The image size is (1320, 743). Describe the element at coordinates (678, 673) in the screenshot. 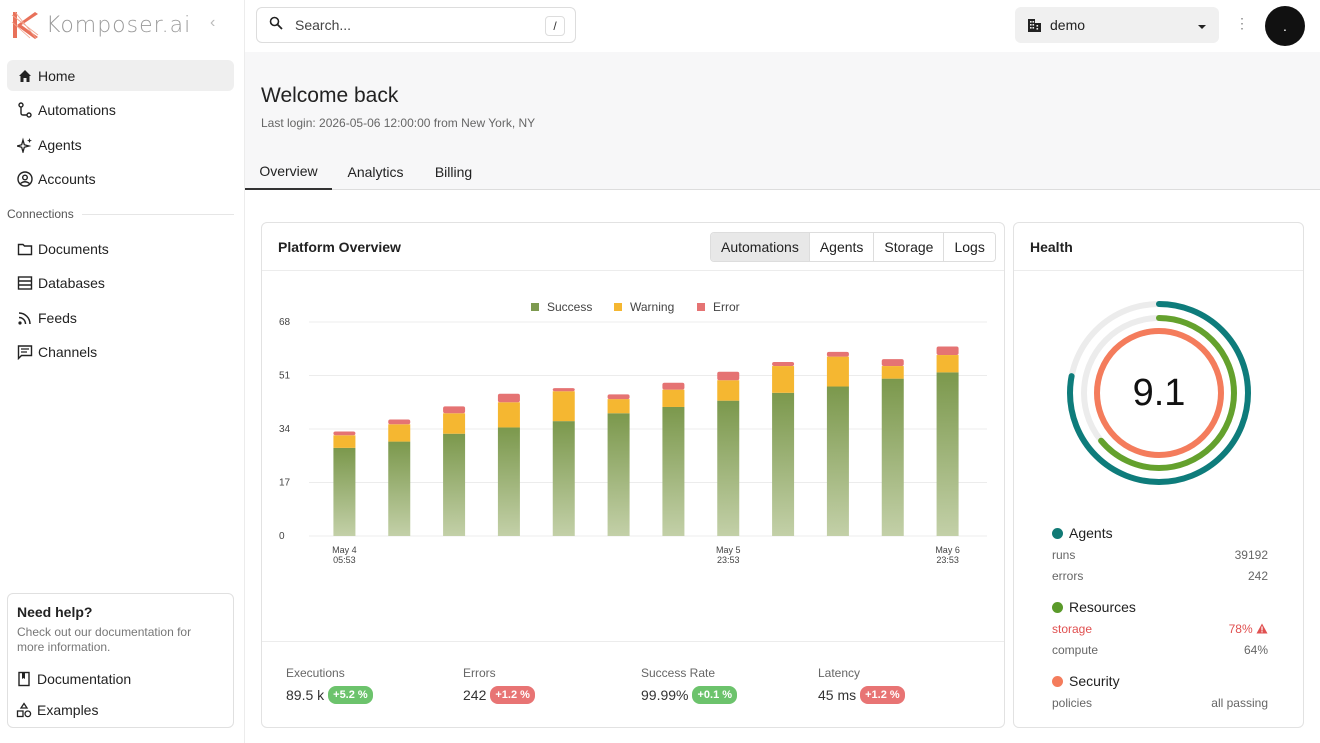

I see `stat-label: Success Rate` at that location.